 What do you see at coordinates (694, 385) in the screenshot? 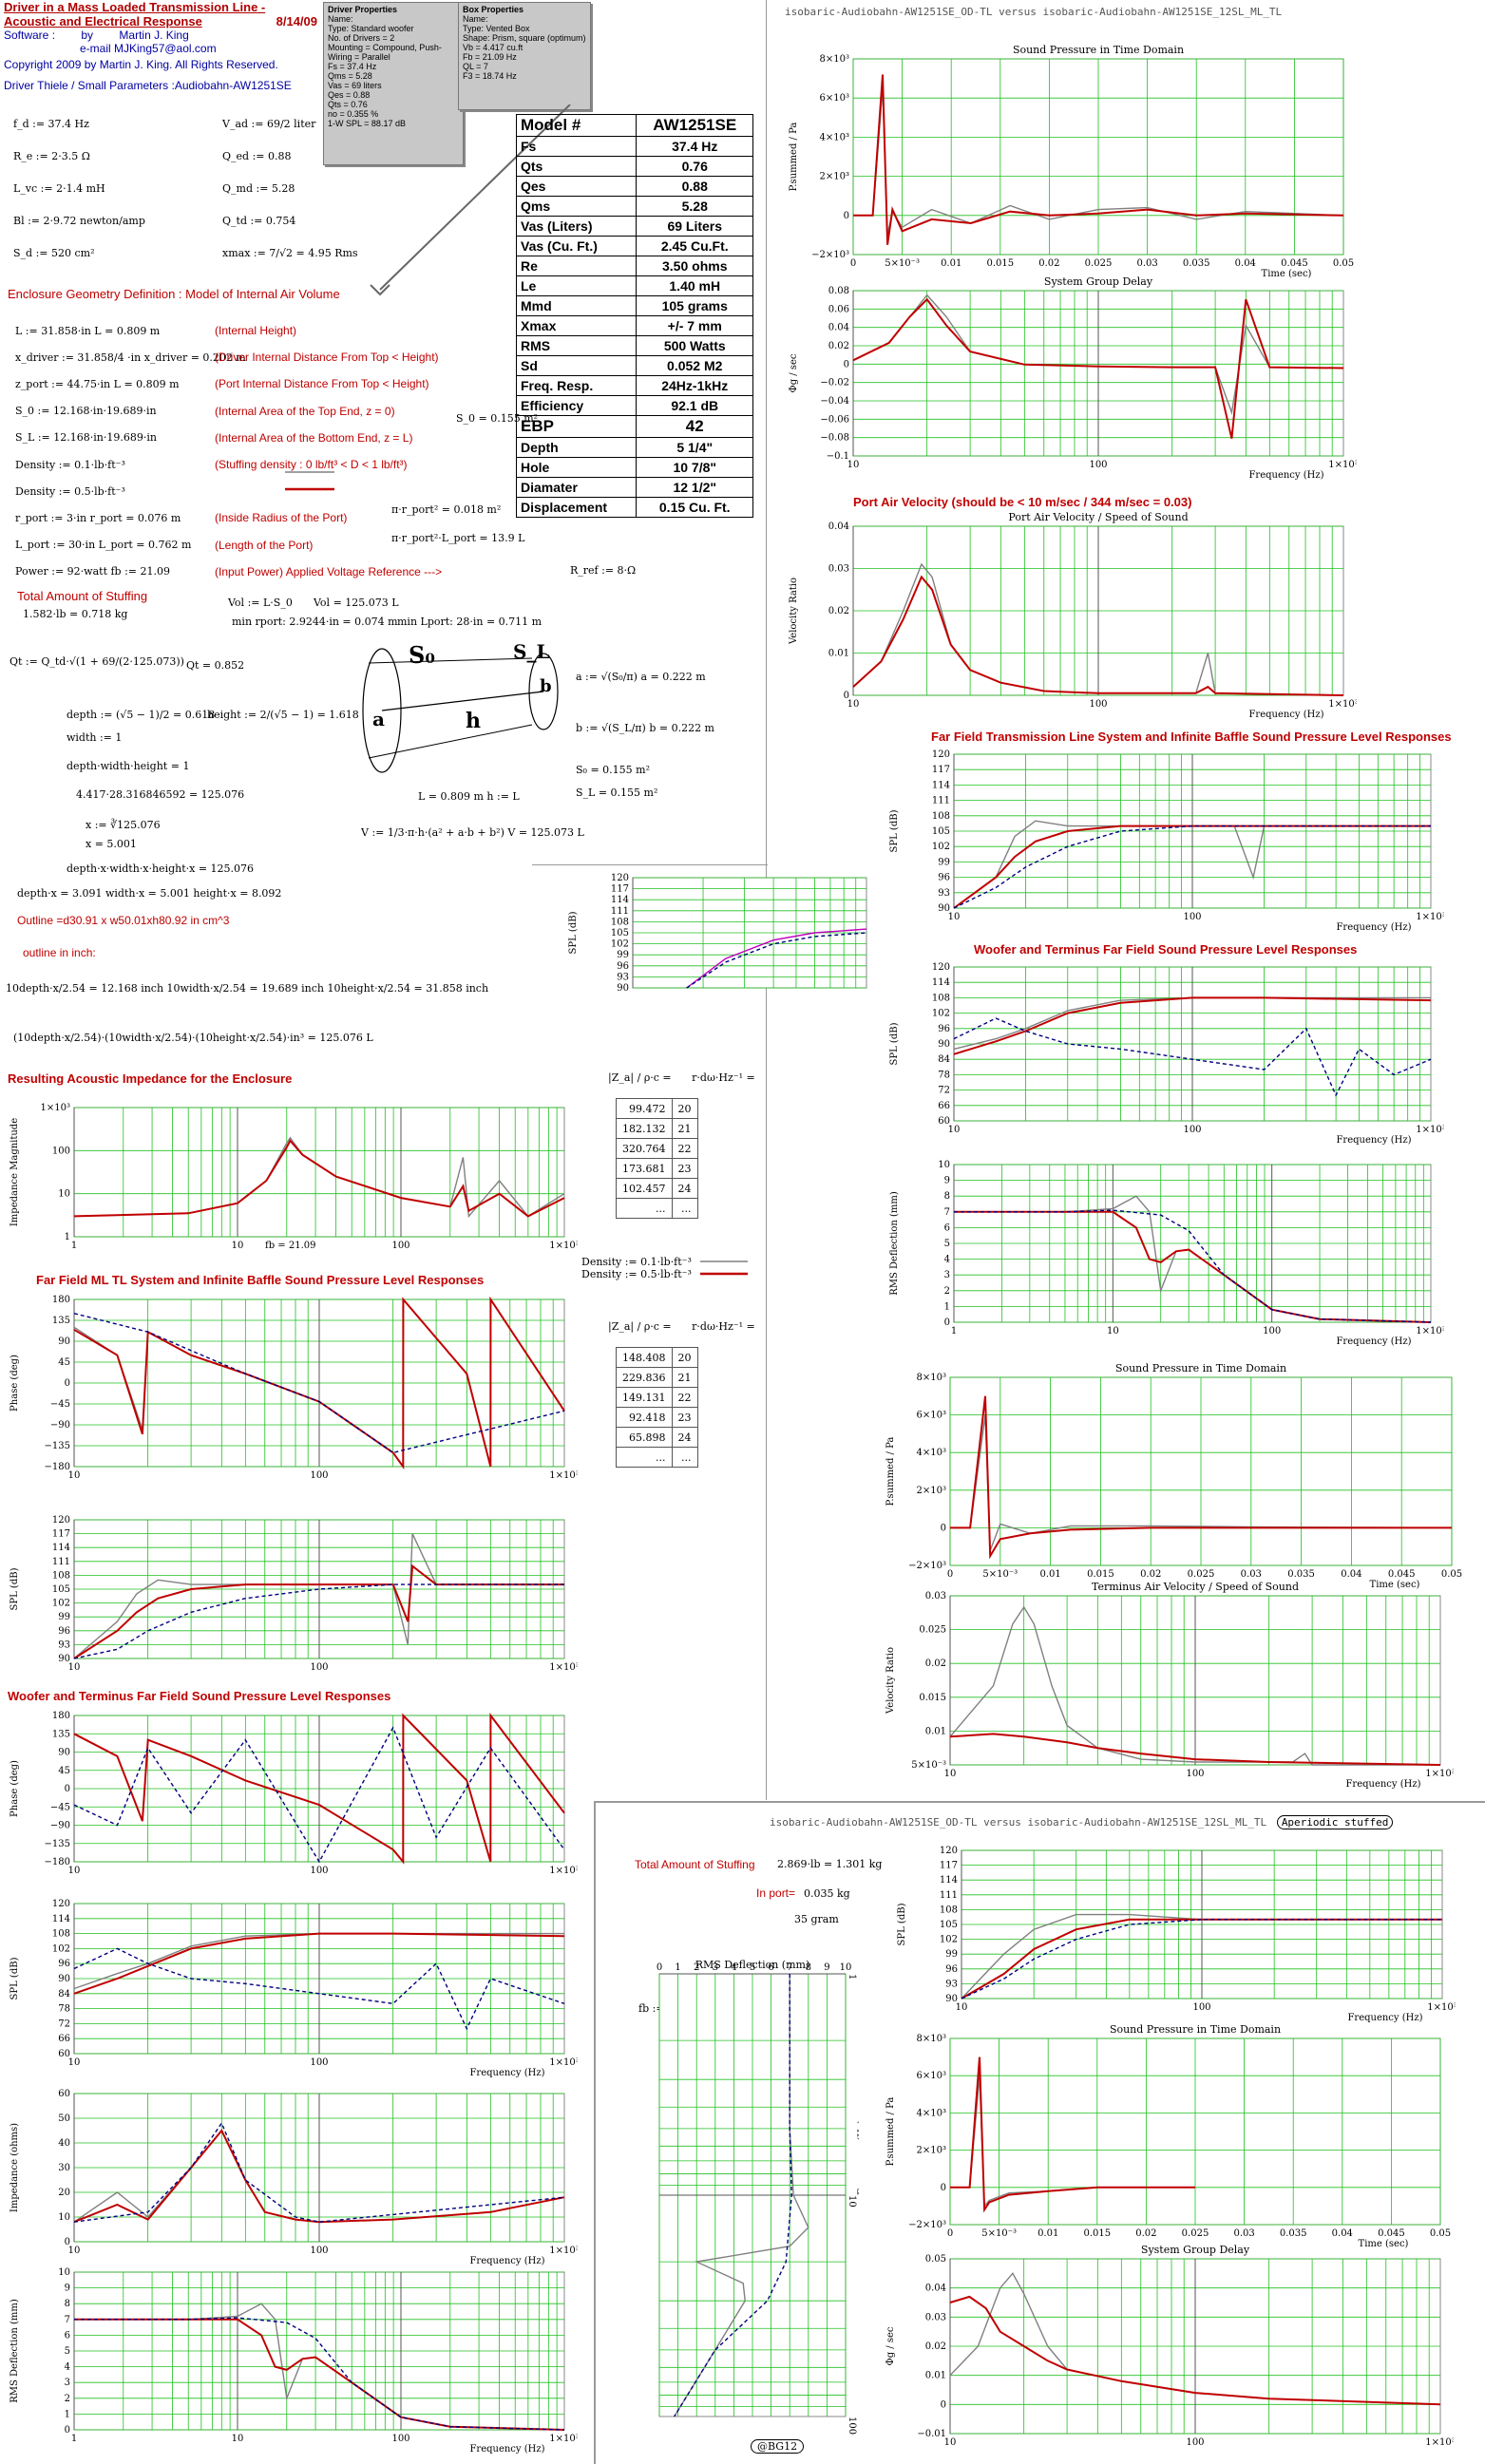
I see `spec-value: 24Hz-1kHz` at bounding box center [694, 385].